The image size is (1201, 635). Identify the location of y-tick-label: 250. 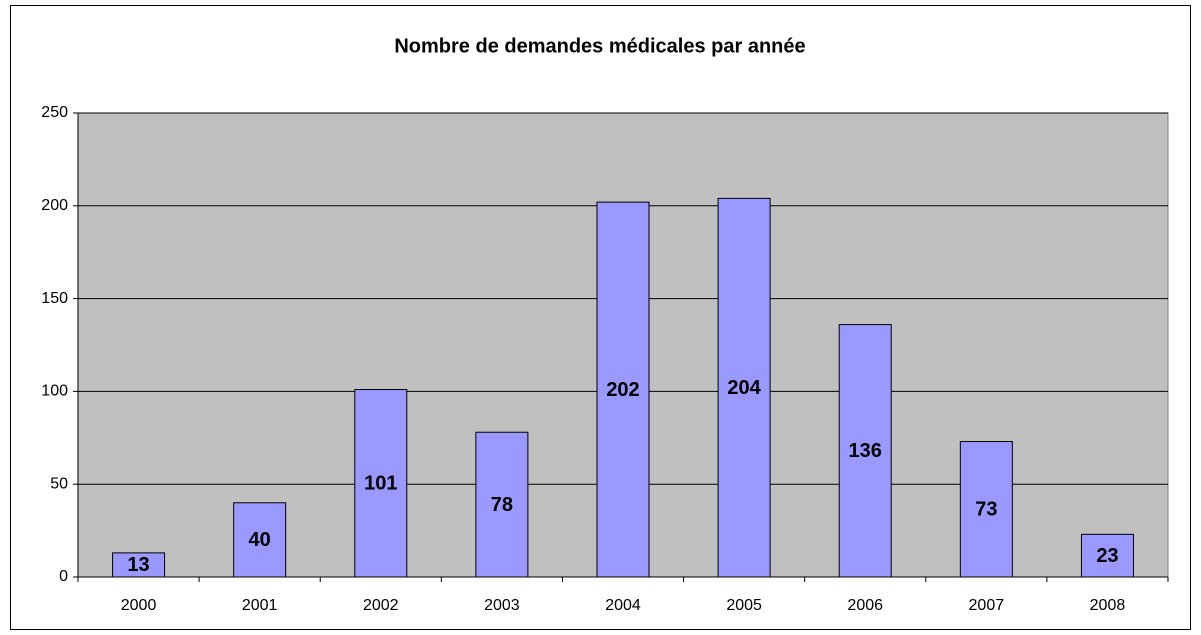
(54, 112).